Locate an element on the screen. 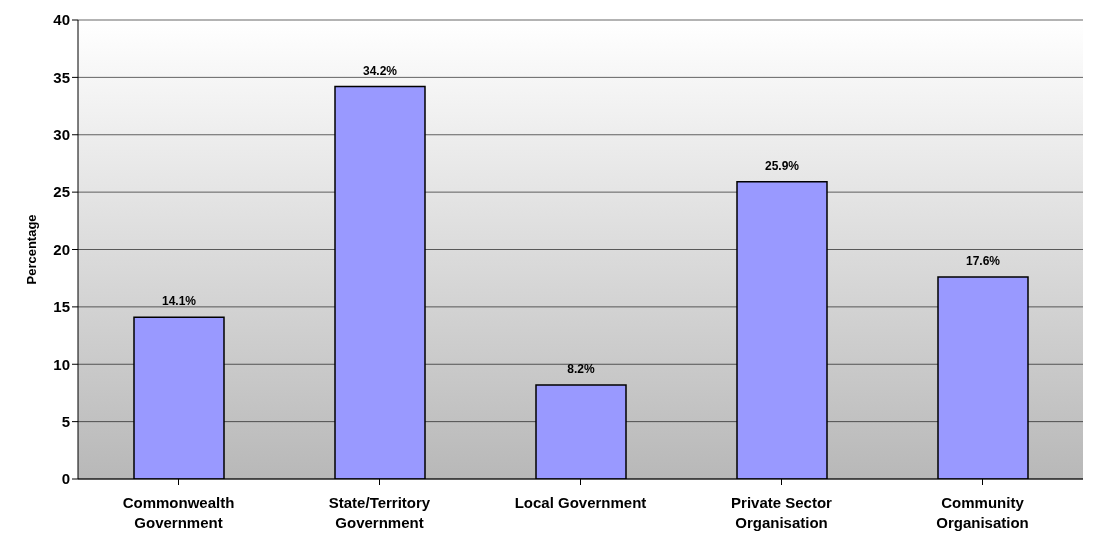 The image size is (1105, 552). y-tick-label: 20 is located at coordinates (61, 249).